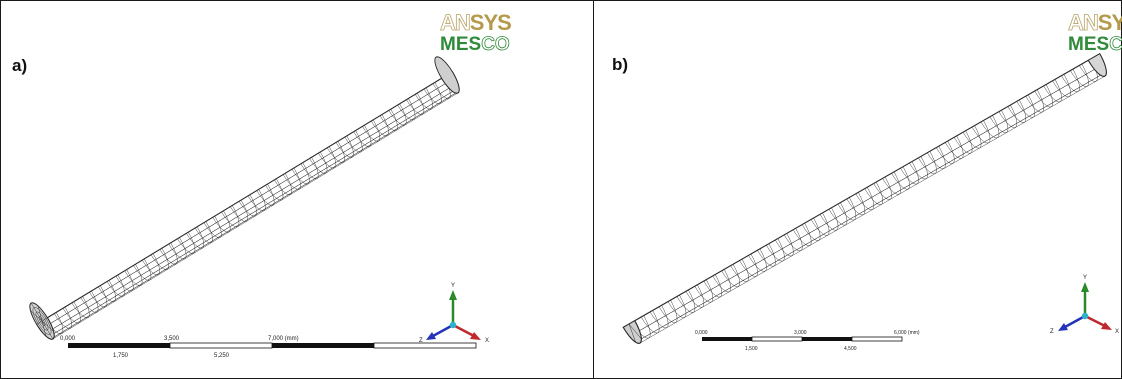 The width and height of the screenshot is (1122, 379). I want to click on scale-tick-label: 1,750, so click(121, 356).